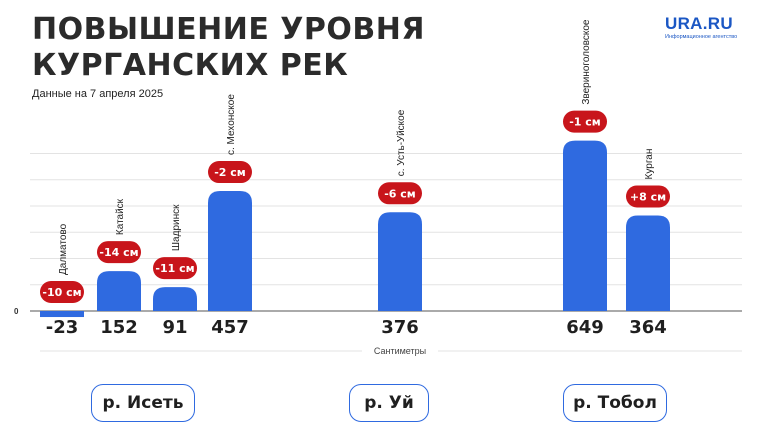  What do you see at coordinates (230, 327) in the screenshot?
I see `value-label-3: 457` at bounding box center [230, 327].